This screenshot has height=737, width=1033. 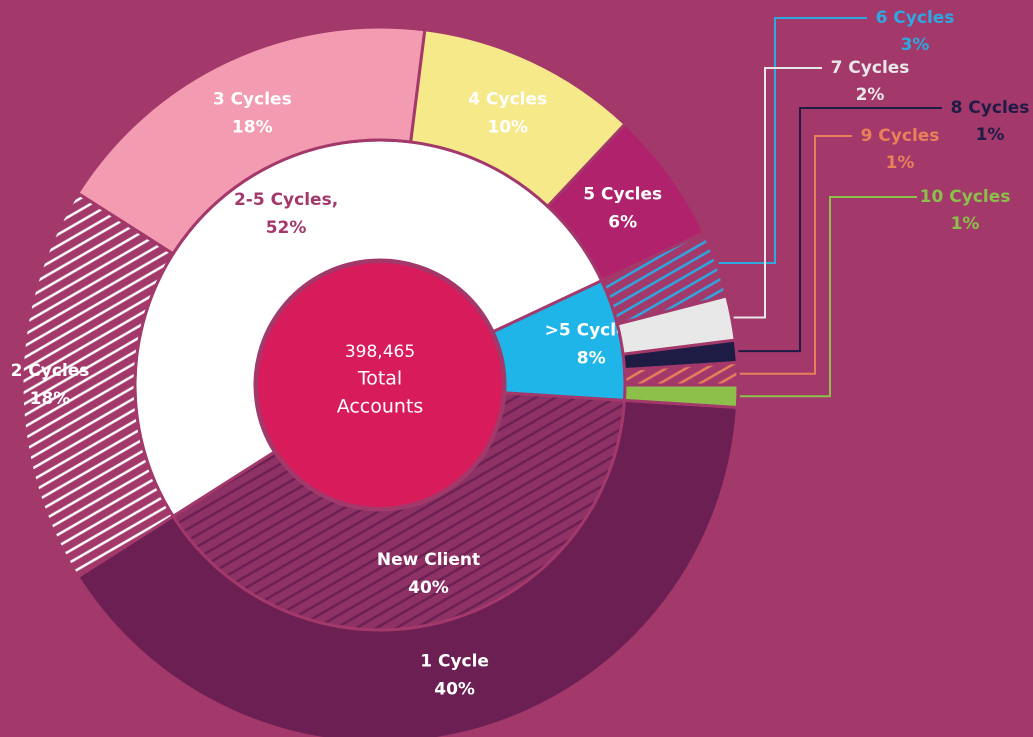 I want to click on value-label: 10%, so click(x=507, y=128).